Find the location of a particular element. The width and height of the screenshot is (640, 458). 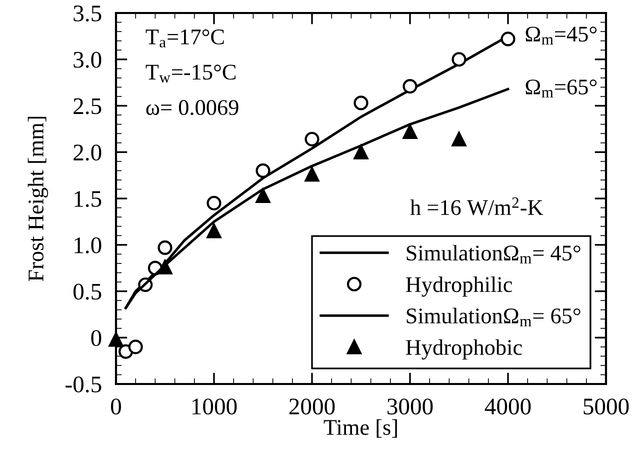

x-tick-label: 3000 is located at coordinates (410, 406).